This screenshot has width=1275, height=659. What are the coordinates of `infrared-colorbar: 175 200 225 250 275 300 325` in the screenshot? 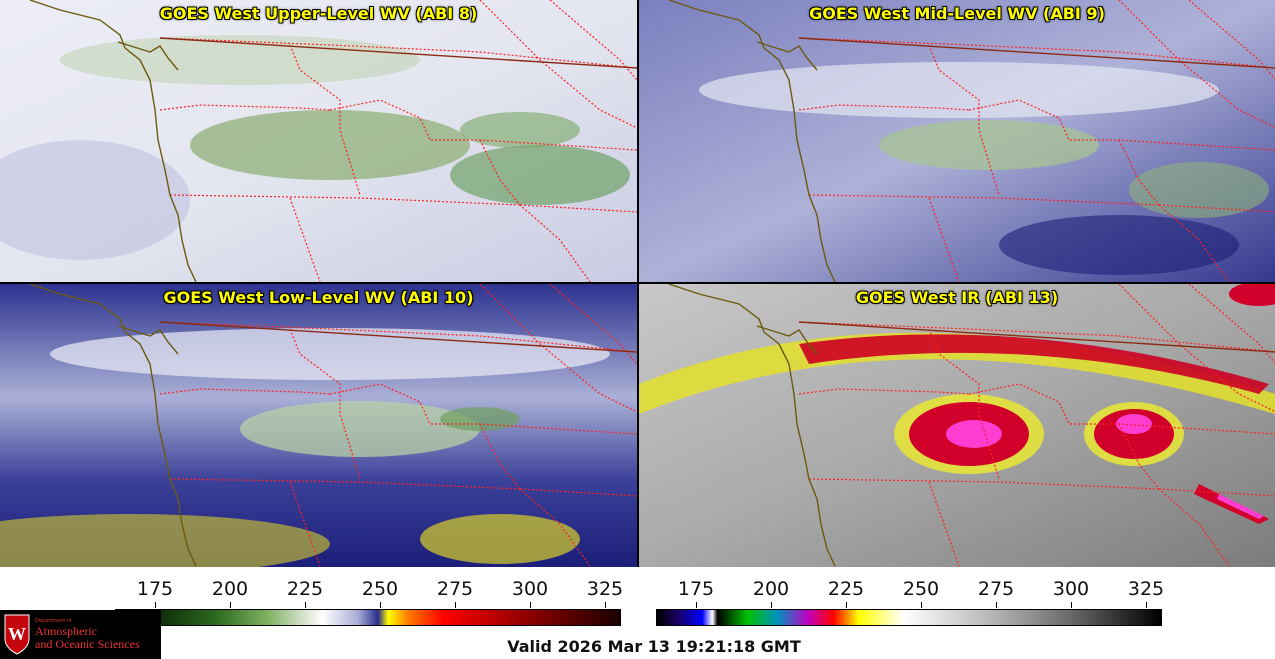 It's located at (910, 602).